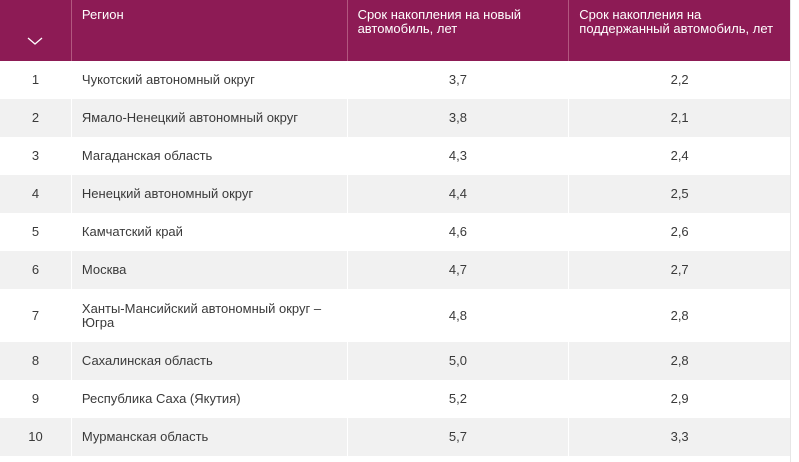 Image resolution: width=799 pixels, height=462 pixels. I want to click on table-row: 1 Чукотский автономный округ 3,7 2,2, so click(395, 80).